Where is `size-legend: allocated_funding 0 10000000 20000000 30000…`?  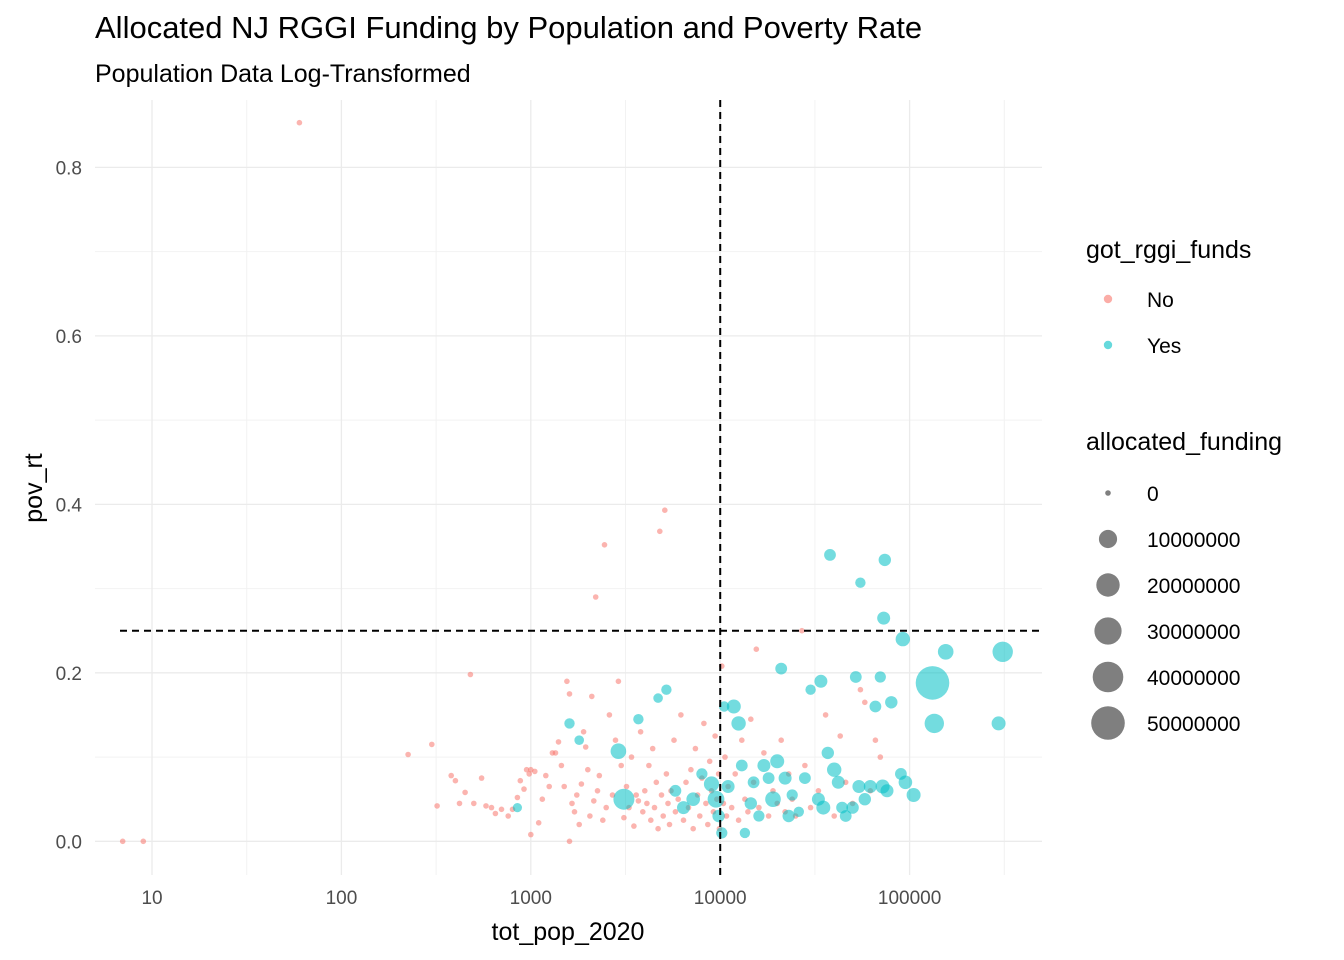 size-legend: allocated_funding 0 10000000 20000000 30000… is located at coordinates (1184, 584).